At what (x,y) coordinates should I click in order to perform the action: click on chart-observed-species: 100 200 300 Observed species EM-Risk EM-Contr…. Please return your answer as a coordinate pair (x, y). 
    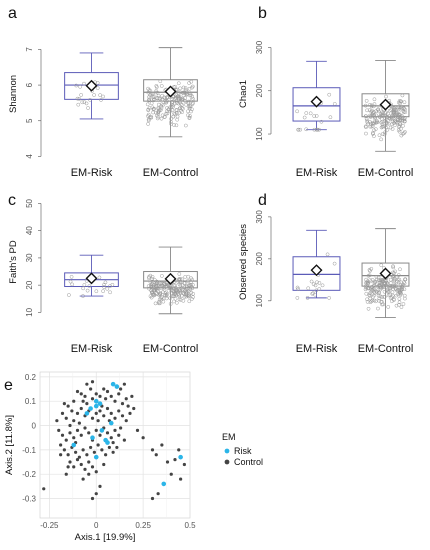
    Looking at the image, I should click on (325, 282).